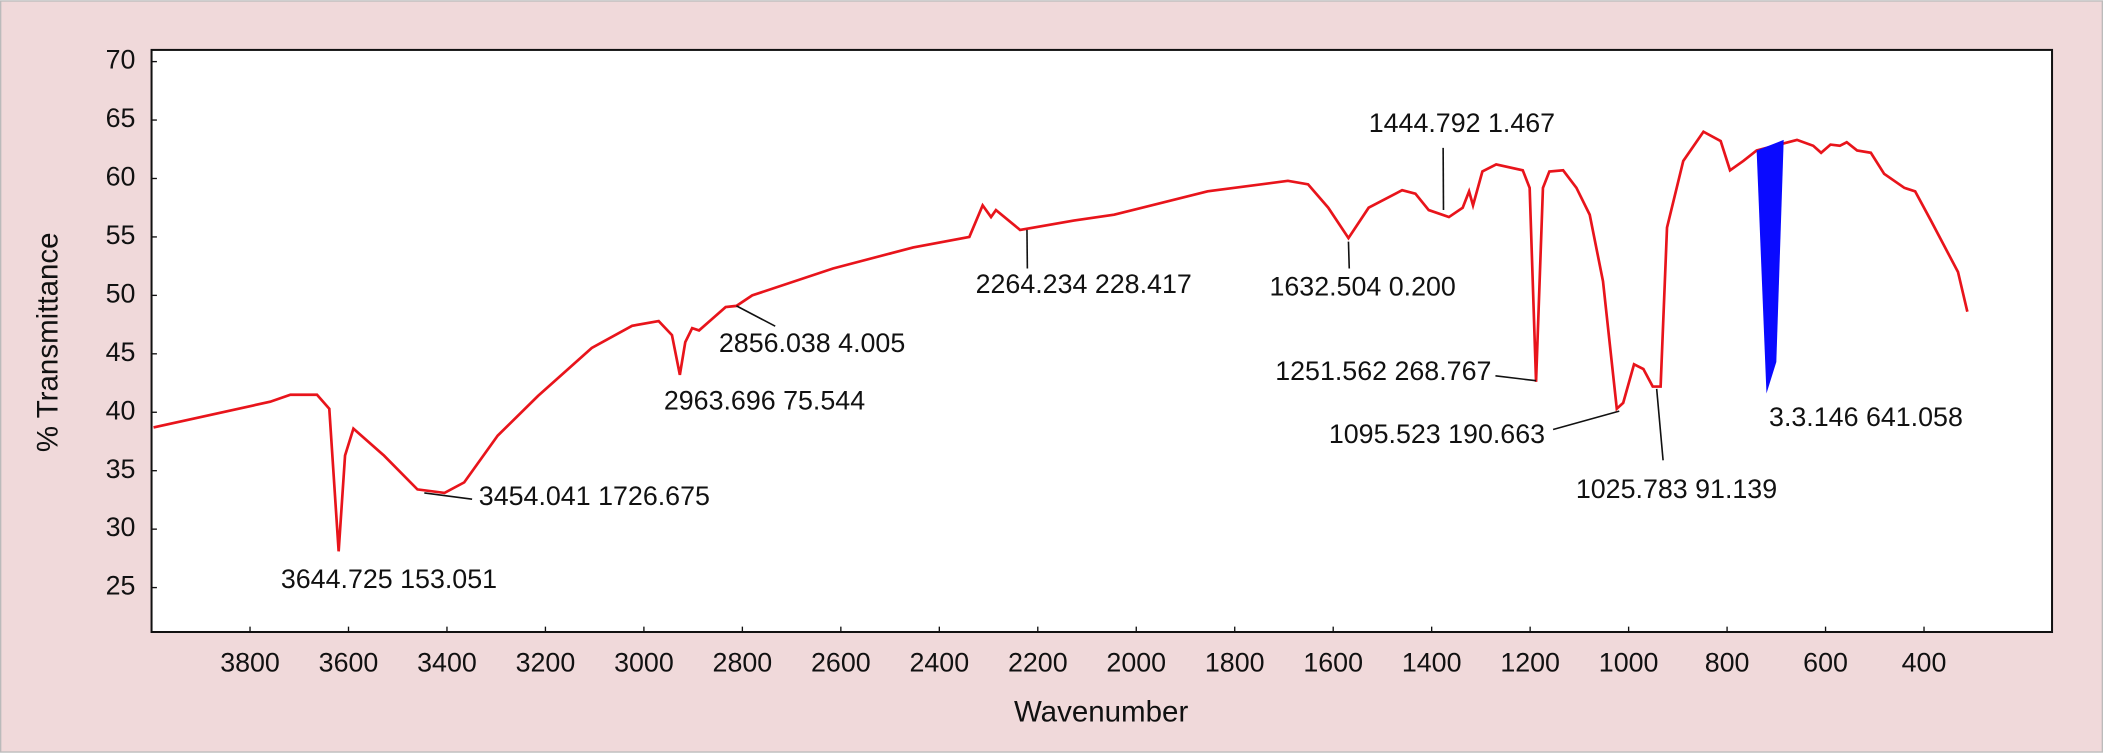  Describe the element at coordinates (1362, 287) in the screenshot. I see `annotation-label: 1632.504 0.200` at that location.